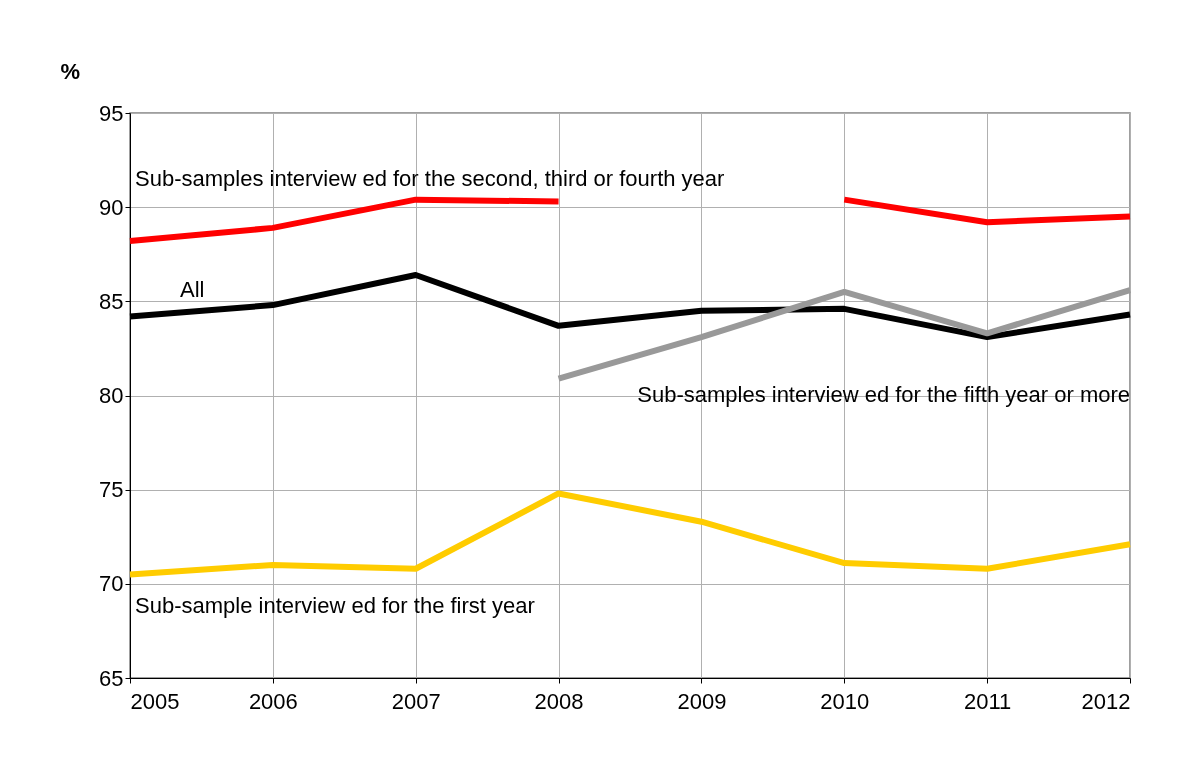 The height and width of the screenshot is (773, 1204). Describe the element at coordinates (416, 701) in the screenshot. I see `x-tick-label: 2007` at that location.